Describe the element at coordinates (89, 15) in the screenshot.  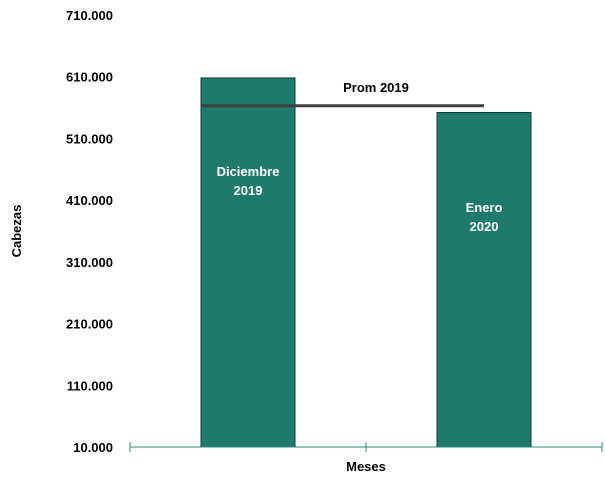
I see `y-tick-label: 710.000` at that location.